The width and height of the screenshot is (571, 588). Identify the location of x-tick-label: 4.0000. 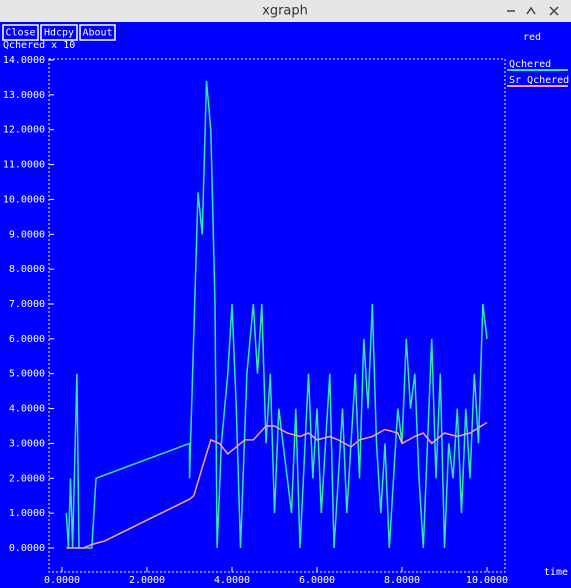
(232, 580).